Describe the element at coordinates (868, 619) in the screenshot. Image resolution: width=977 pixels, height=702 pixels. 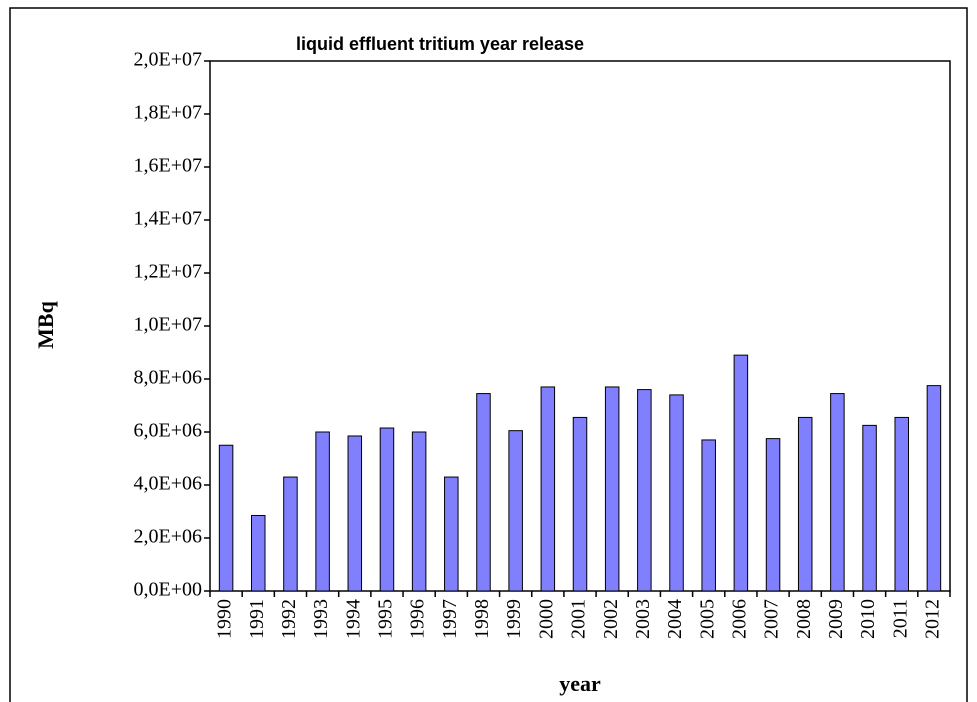
I see `x-tick-label: 2010` at that location.